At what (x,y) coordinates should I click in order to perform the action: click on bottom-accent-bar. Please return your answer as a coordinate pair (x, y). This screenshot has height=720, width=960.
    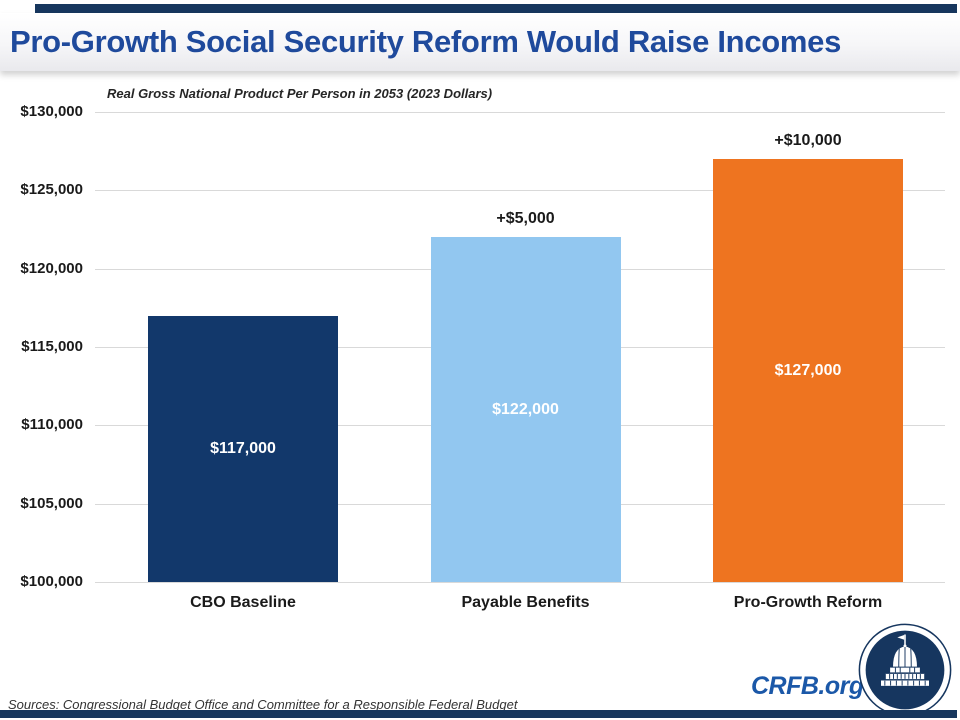
    Looking at the image, I should click on (478, 714).